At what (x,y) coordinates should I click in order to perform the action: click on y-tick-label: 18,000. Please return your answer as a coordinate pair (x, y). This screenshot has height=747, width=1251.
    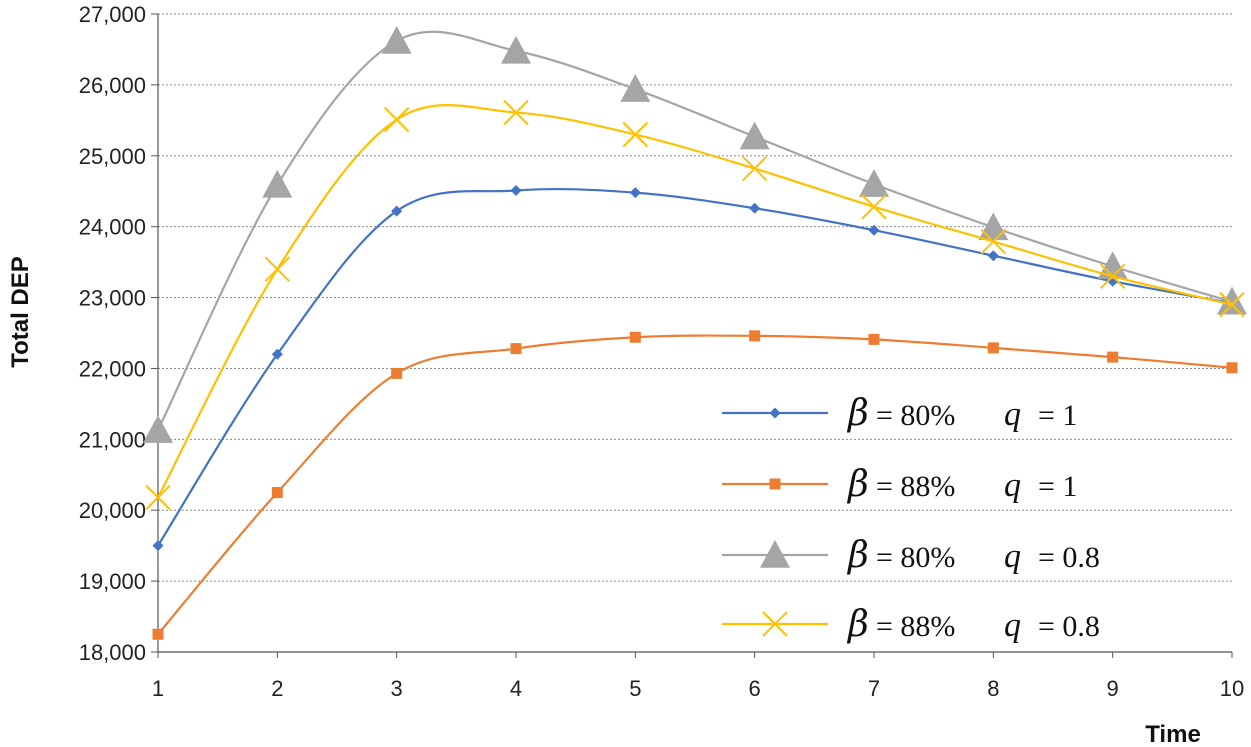
    Looking at the image, I should click on (112, 652).